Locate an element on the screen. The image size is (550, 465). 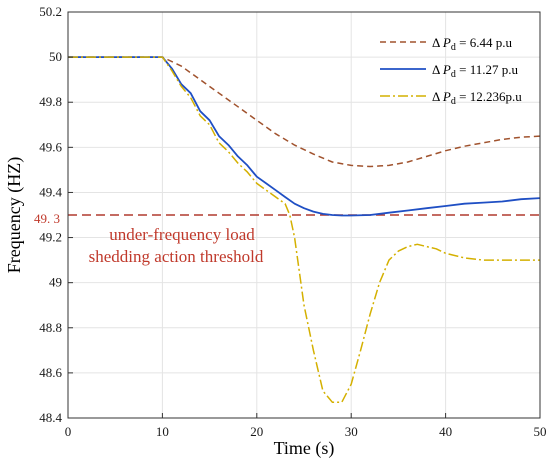
y-tick-label: 48.6 is located at coordinates (50, 372).